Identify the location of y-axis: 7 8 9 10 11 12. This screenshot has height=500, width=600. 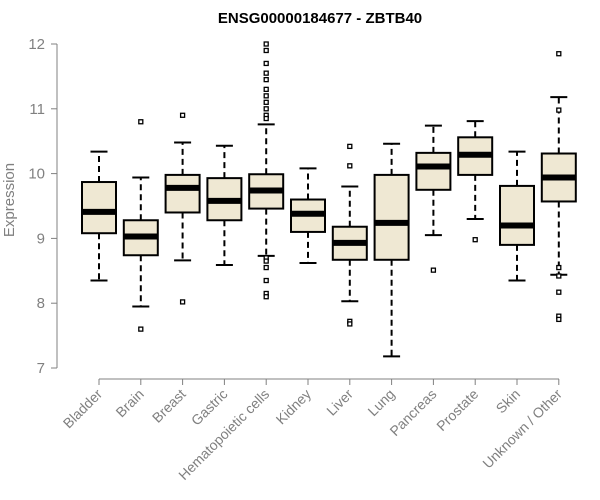
(43, 206).